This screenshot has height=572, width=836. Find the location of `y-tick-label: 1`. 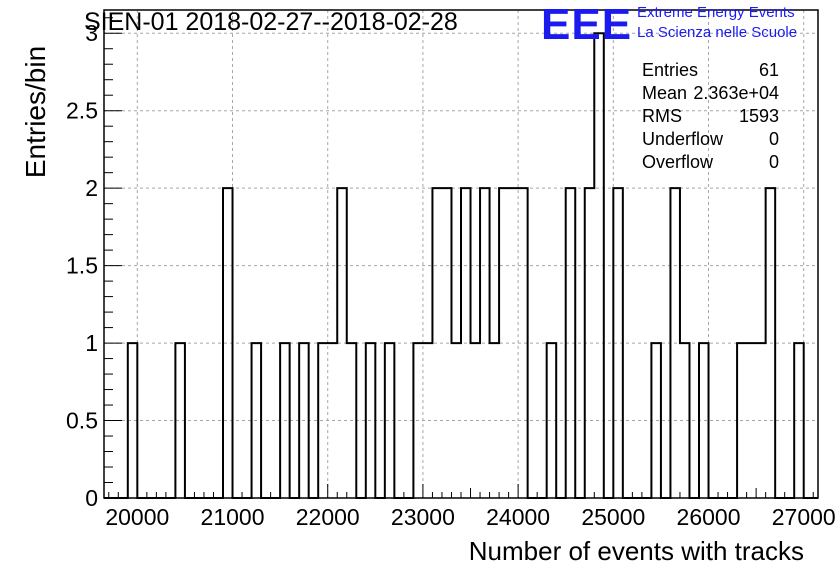

y-tick-label: 1 is located at coordinates (91, 343).